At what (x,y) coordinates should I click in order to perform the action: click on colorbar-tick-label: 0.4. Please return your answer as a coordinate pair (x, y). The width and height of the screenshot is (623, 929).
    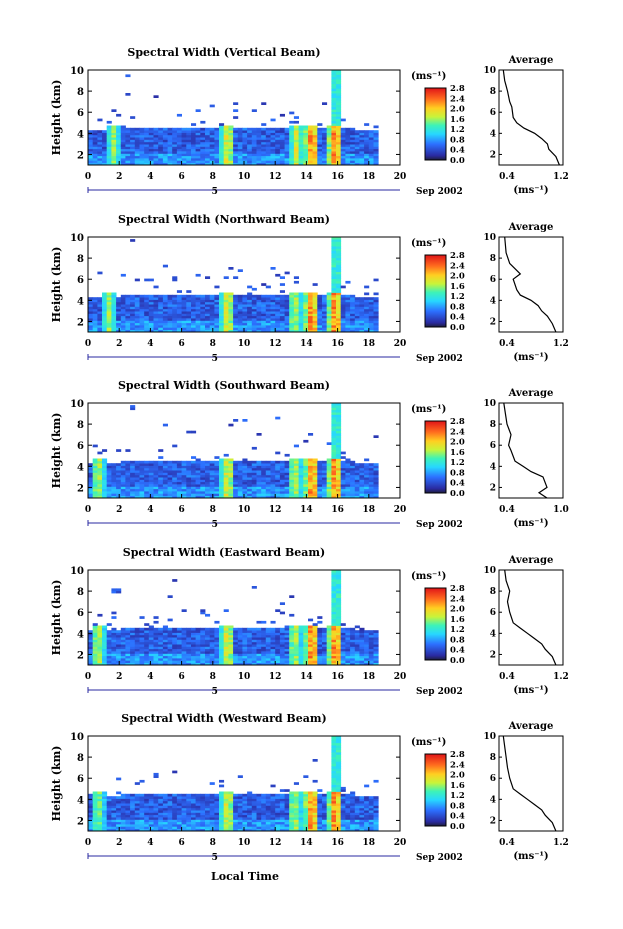
    Looking at the image, I should click on (457, 651).